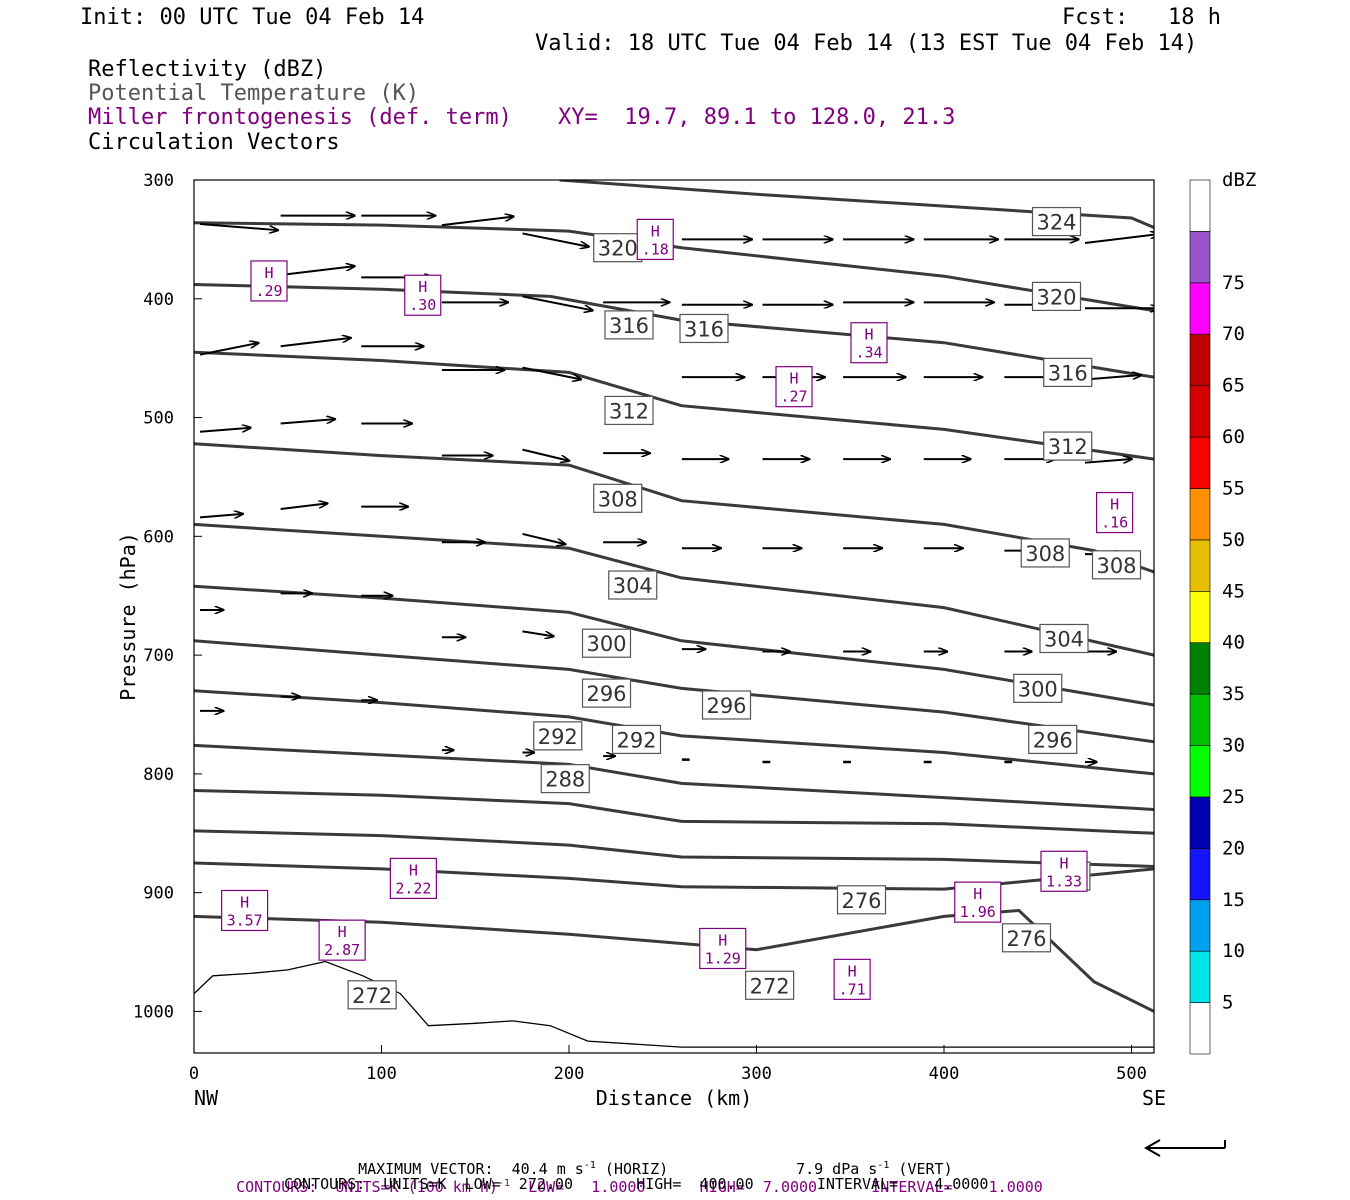 This screenshot has height=1200, width=1350. Describe the element at coordinates (268, 291) in the screenshot. I see `frontogenesis-max-value: .29` at that location.